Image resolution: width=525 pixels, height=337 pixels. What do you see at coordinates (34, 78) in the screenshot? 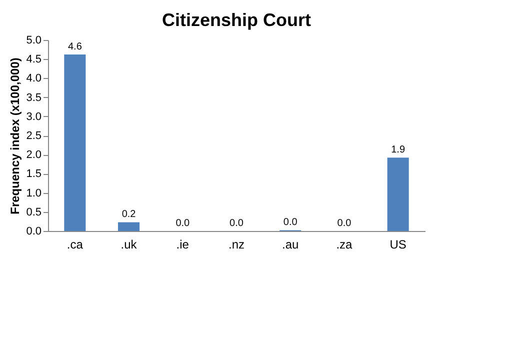
I see `y-tick-label: 4.0` at bounding box center [34, 78].